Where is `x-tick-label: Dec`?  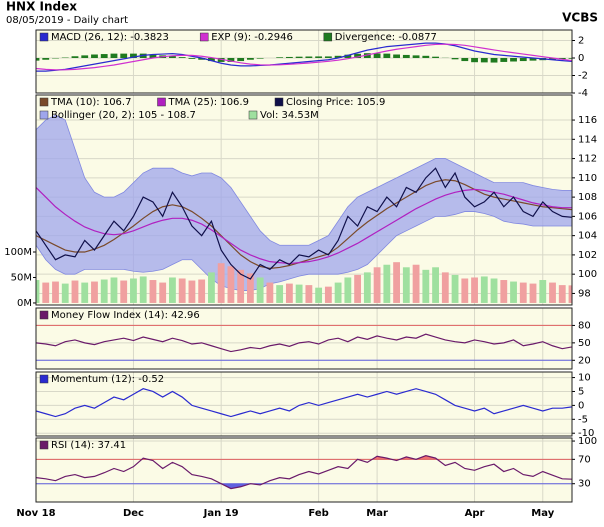 x-tick-label: Dec is located at coordinates (133, 513).